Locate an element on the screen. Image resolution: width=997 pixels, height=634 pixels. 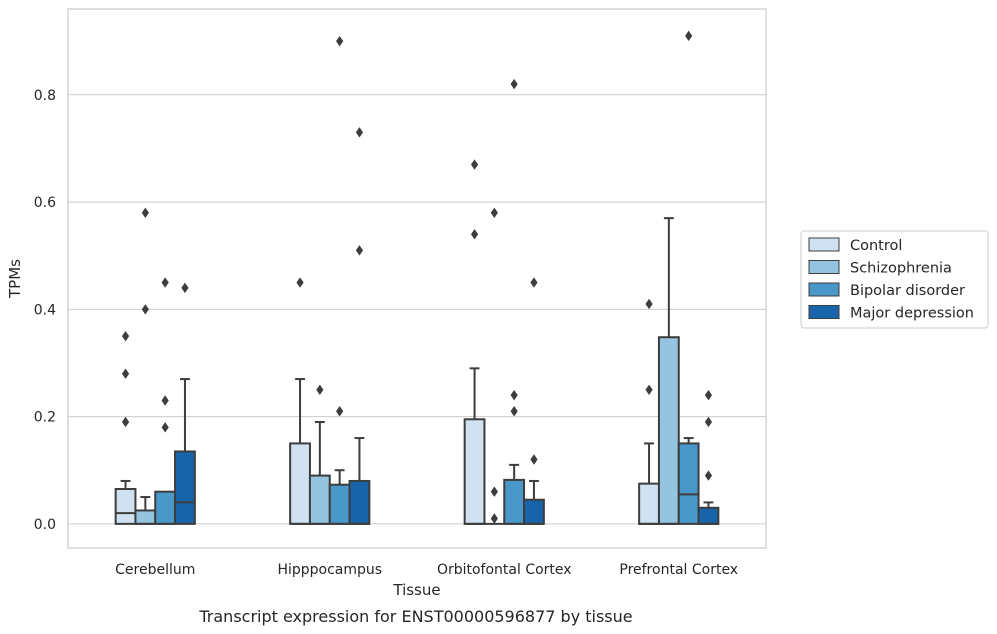
legend-label: Control is located at coordinates (876, 246).